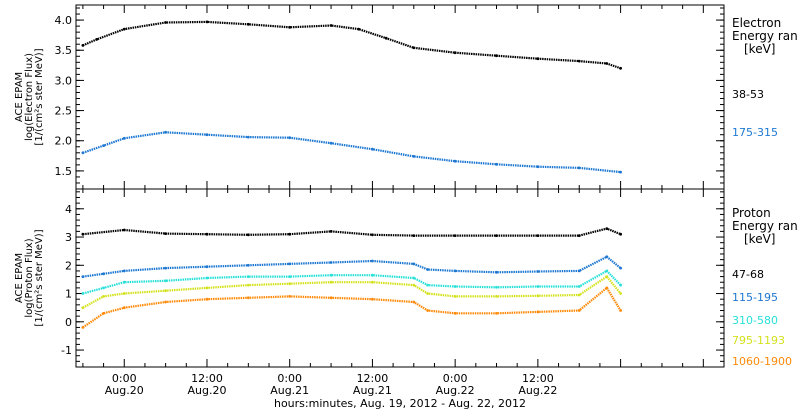 Image resolution: width=800 pixels, height=410 pixels. Describe the element at coordinates (68, 322) in the screenshot. I see `proton-ytick-label: 0` at that location.